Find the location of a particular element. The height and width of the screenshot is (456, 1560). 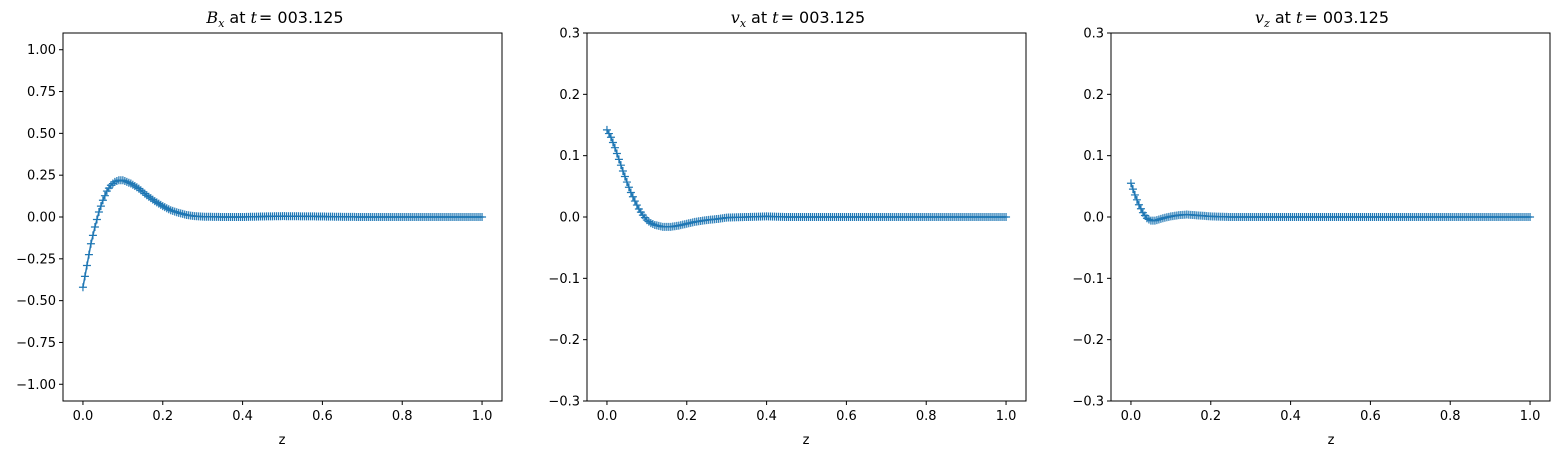

y-tick-label: 0.3 is located at coordinates (1093, 34).